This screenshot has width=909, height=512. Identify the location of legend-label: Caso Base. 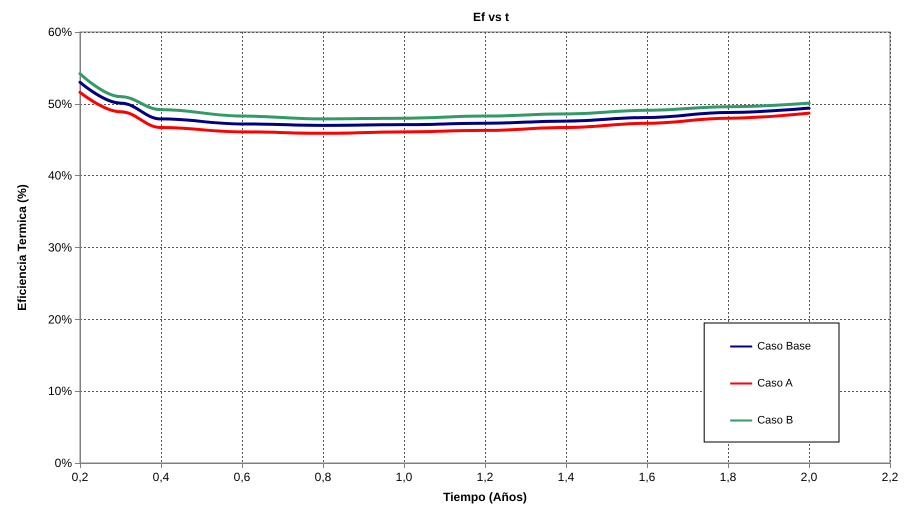
(784, 346).